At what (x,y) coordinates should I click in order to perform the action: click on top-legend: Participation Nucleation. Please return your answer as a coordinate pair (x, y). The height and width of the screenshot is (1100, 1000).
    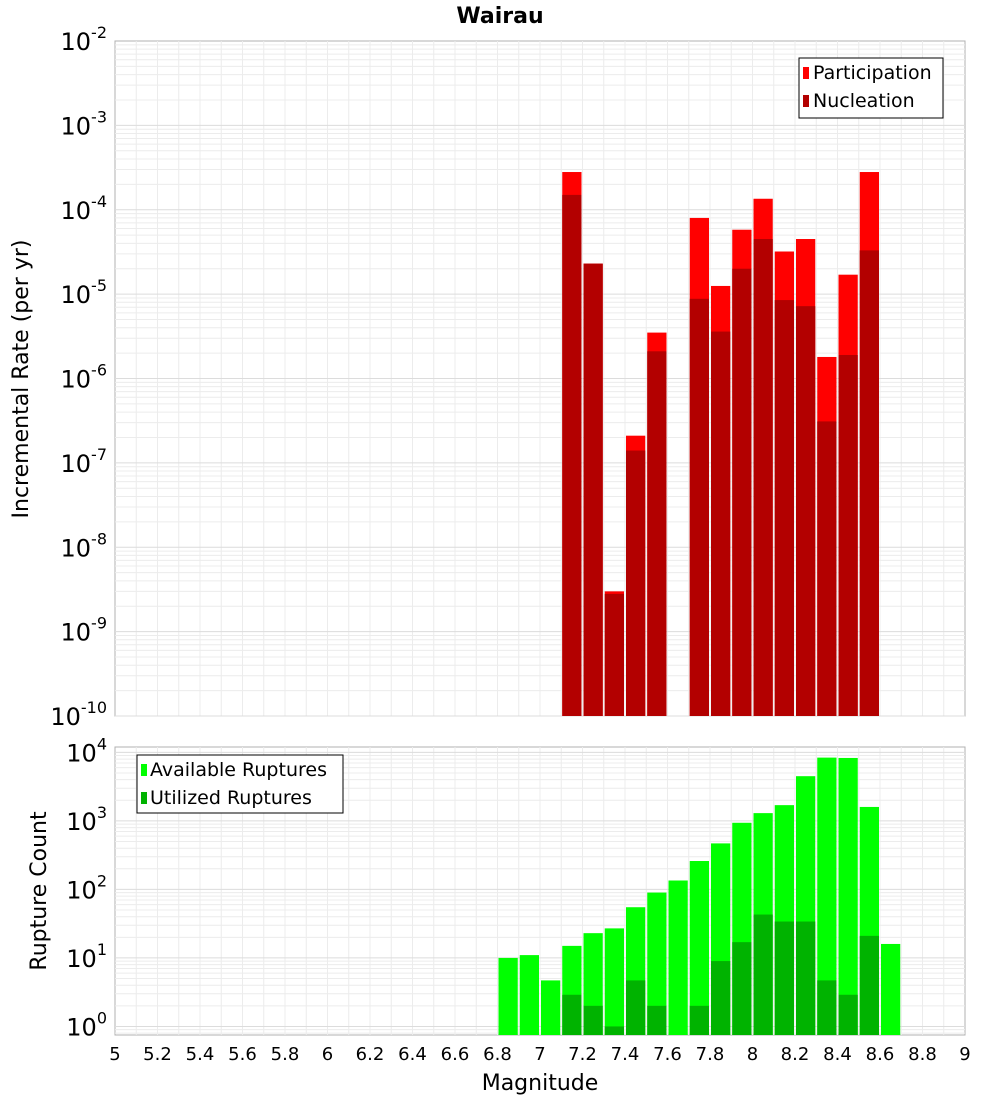
    Looking at the image, I should click on (871, 88).